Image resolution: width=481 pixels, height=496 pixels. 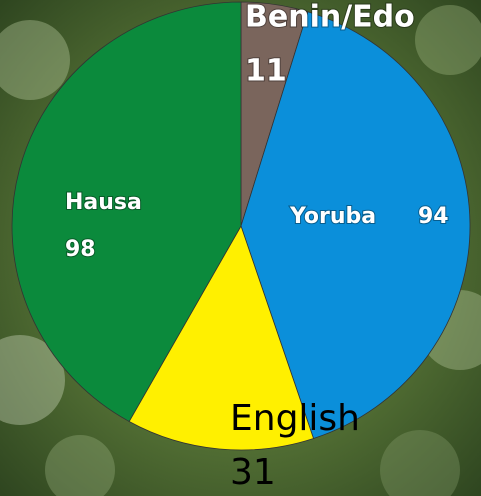 I want to click on value-label: 11, so click(x=266, y=71).